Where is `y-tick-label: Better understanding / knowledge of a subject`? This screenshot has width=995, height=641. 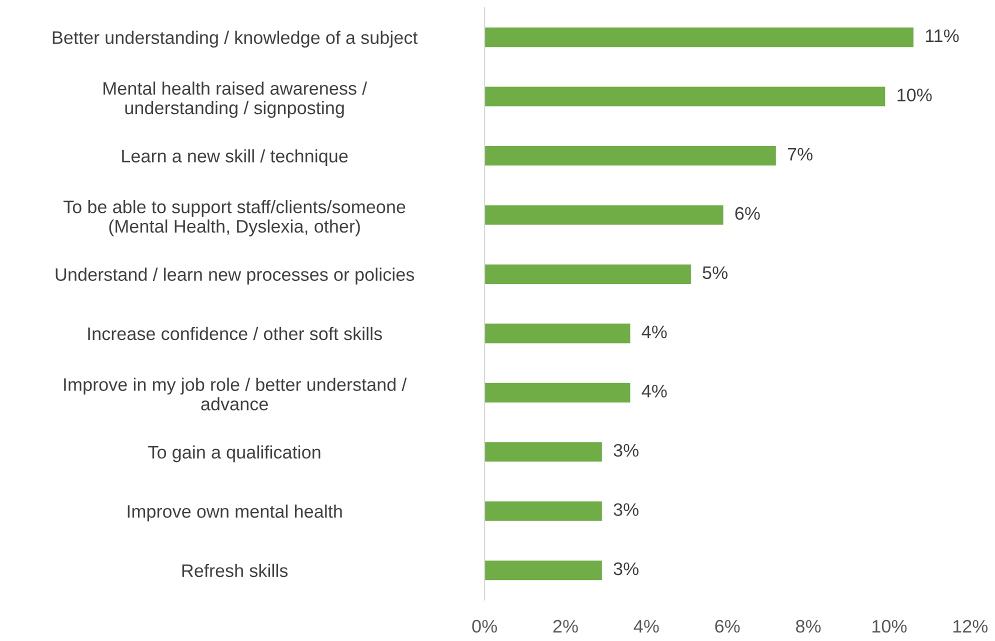 y-tick-label: Better understanding / knowledge of a subject is located at coordinates (235, 39).